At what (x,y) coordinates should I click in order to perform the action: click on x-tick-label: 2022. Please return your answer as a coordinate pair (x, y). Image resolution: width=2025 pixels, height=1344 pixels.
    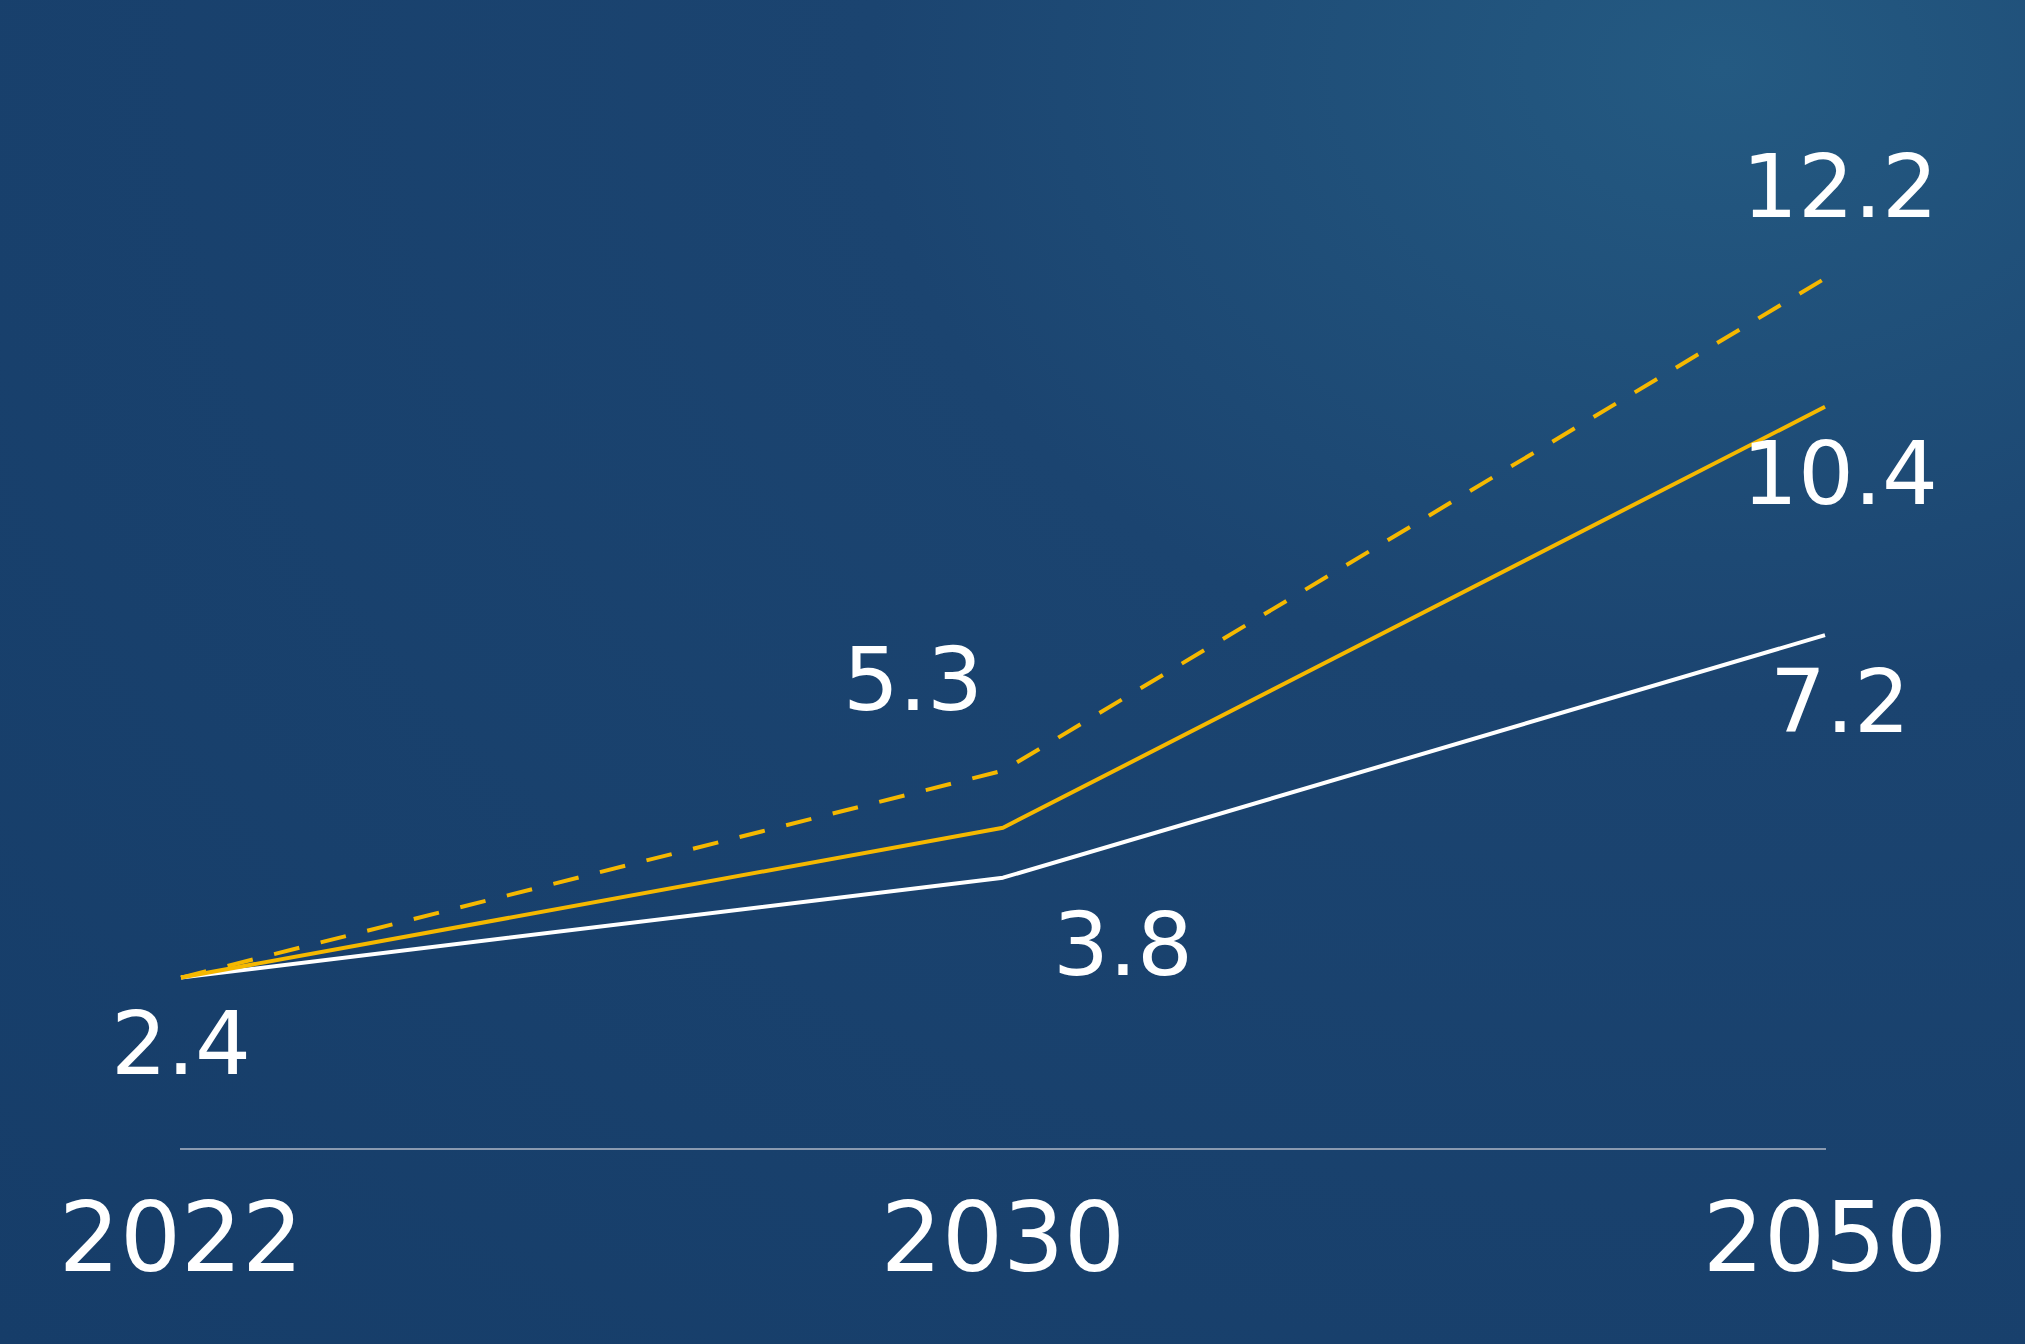
    Looking at the image, I should click on (181, 1238).